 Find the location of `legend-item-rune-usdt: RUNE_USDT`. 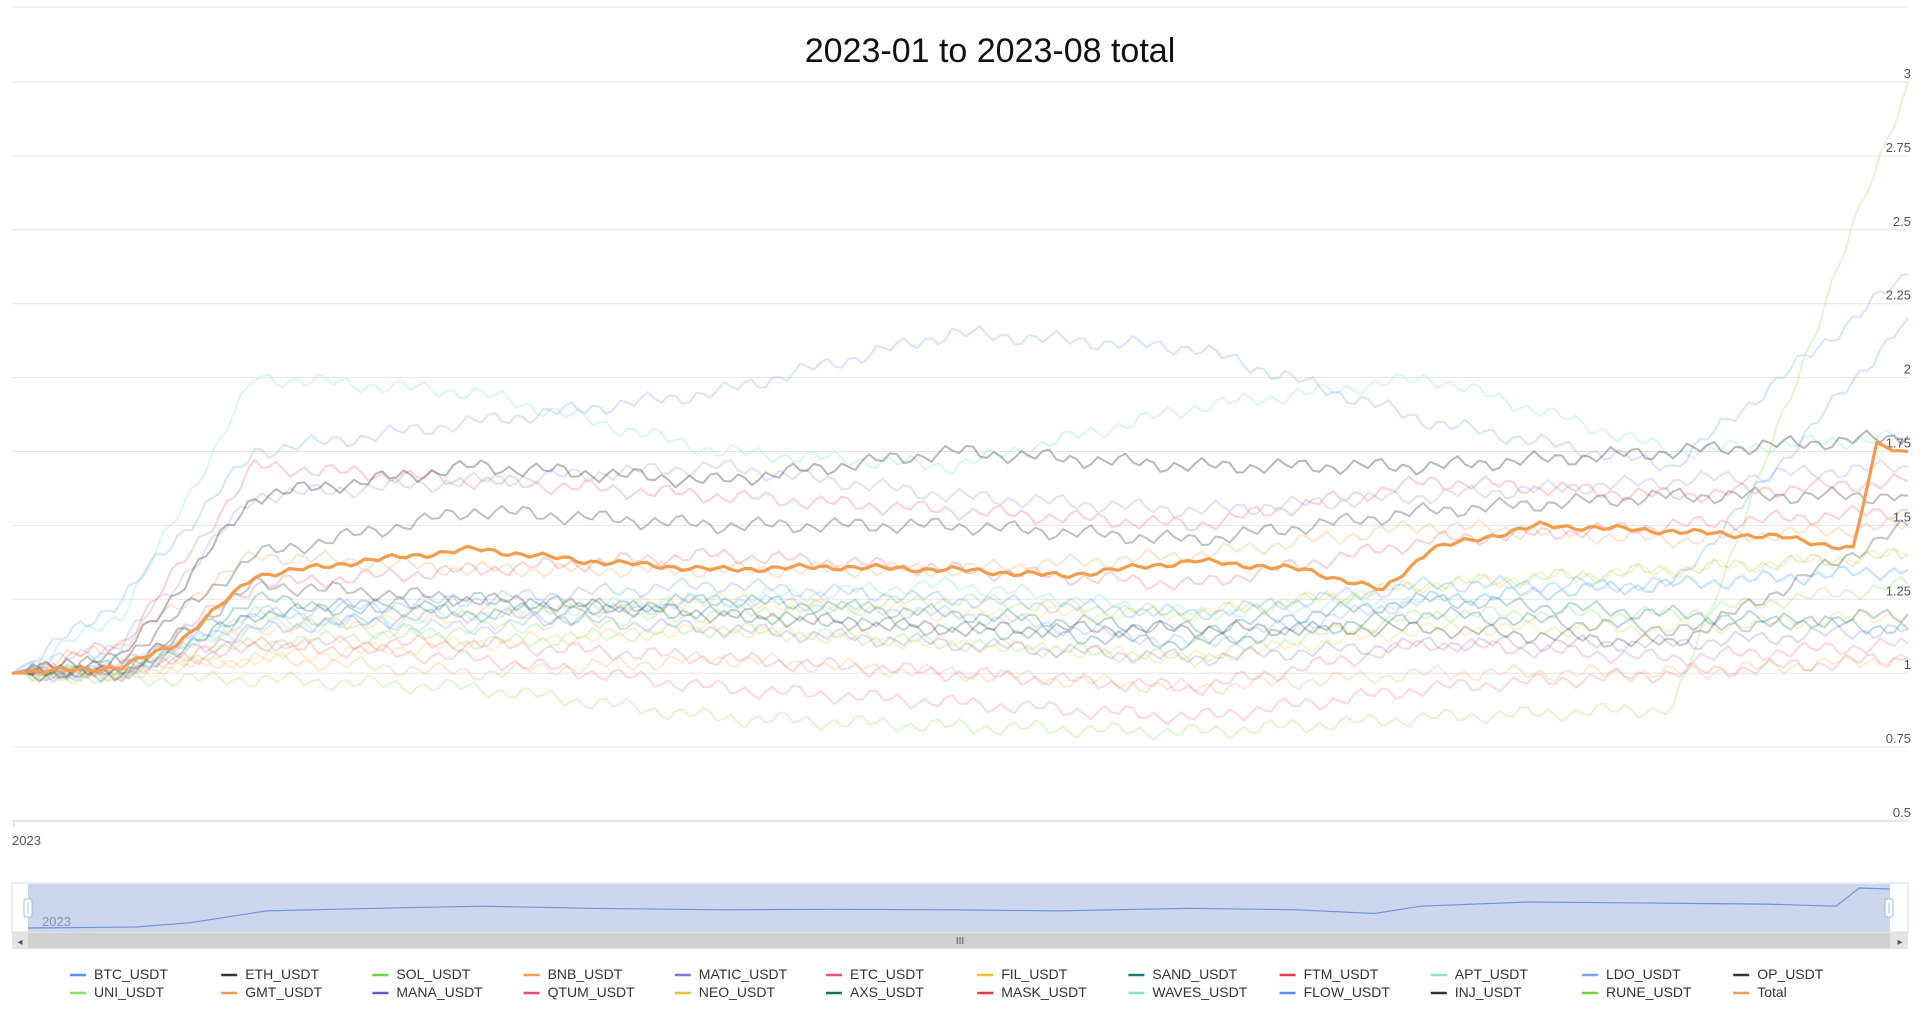

legend-item-rune-usdt: RUNE_USDT is located at coordinates (1637, 992).